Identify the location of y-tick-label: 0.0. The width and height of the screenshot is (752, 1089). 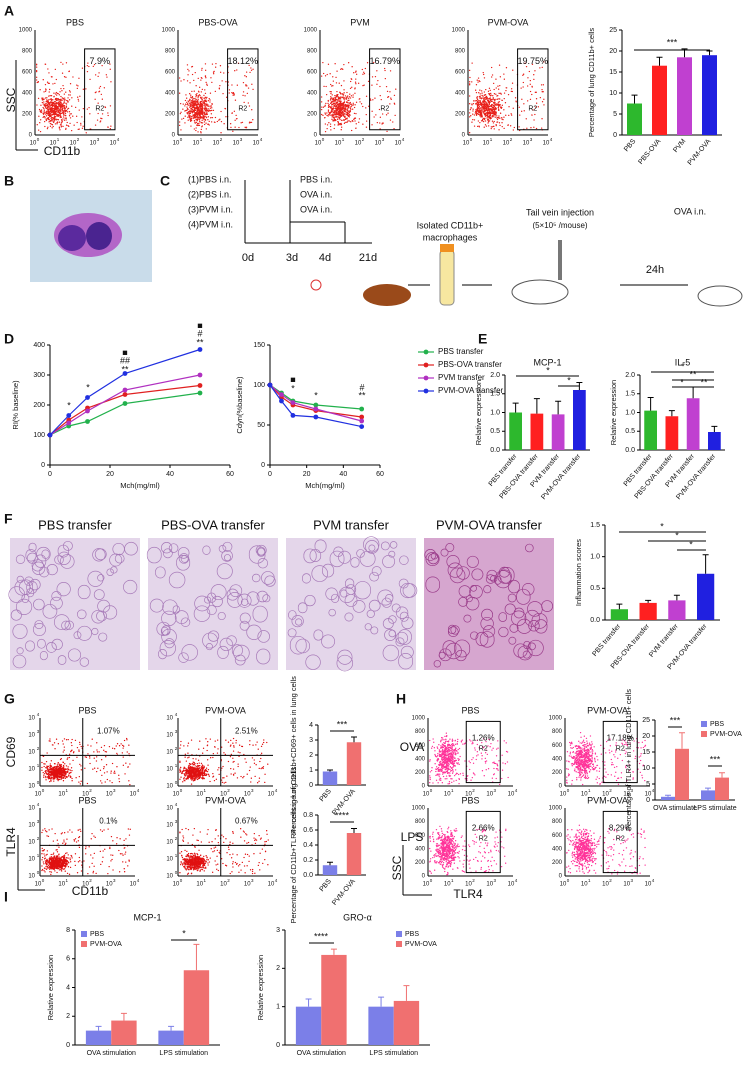
(308, 875).